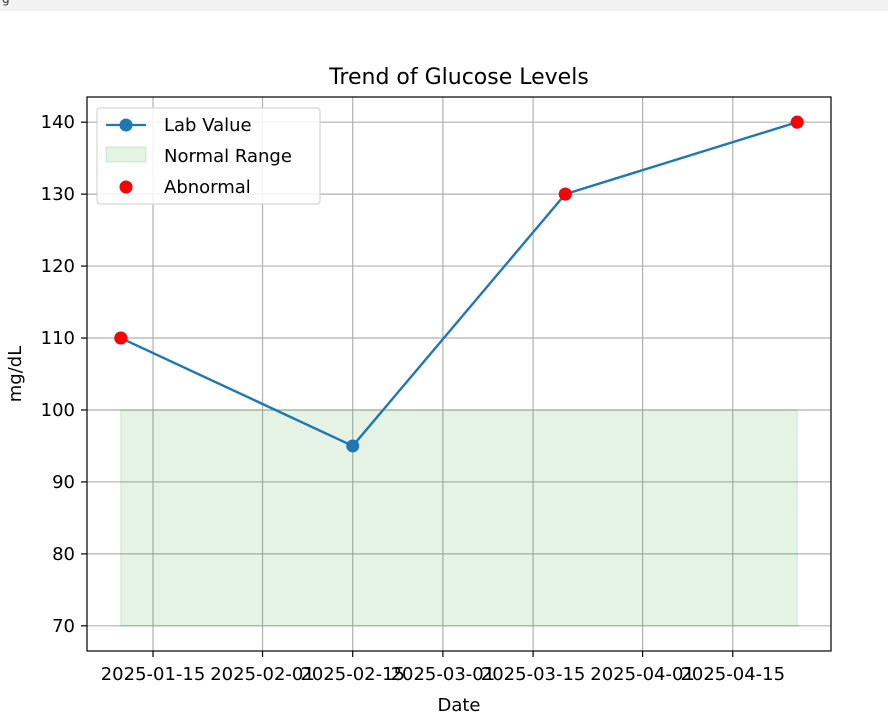  What do you see at coordinates (262, 674) in the screenshot?
I see `x-tick-label: 2025-02-01` at bounding box center [262, 674].